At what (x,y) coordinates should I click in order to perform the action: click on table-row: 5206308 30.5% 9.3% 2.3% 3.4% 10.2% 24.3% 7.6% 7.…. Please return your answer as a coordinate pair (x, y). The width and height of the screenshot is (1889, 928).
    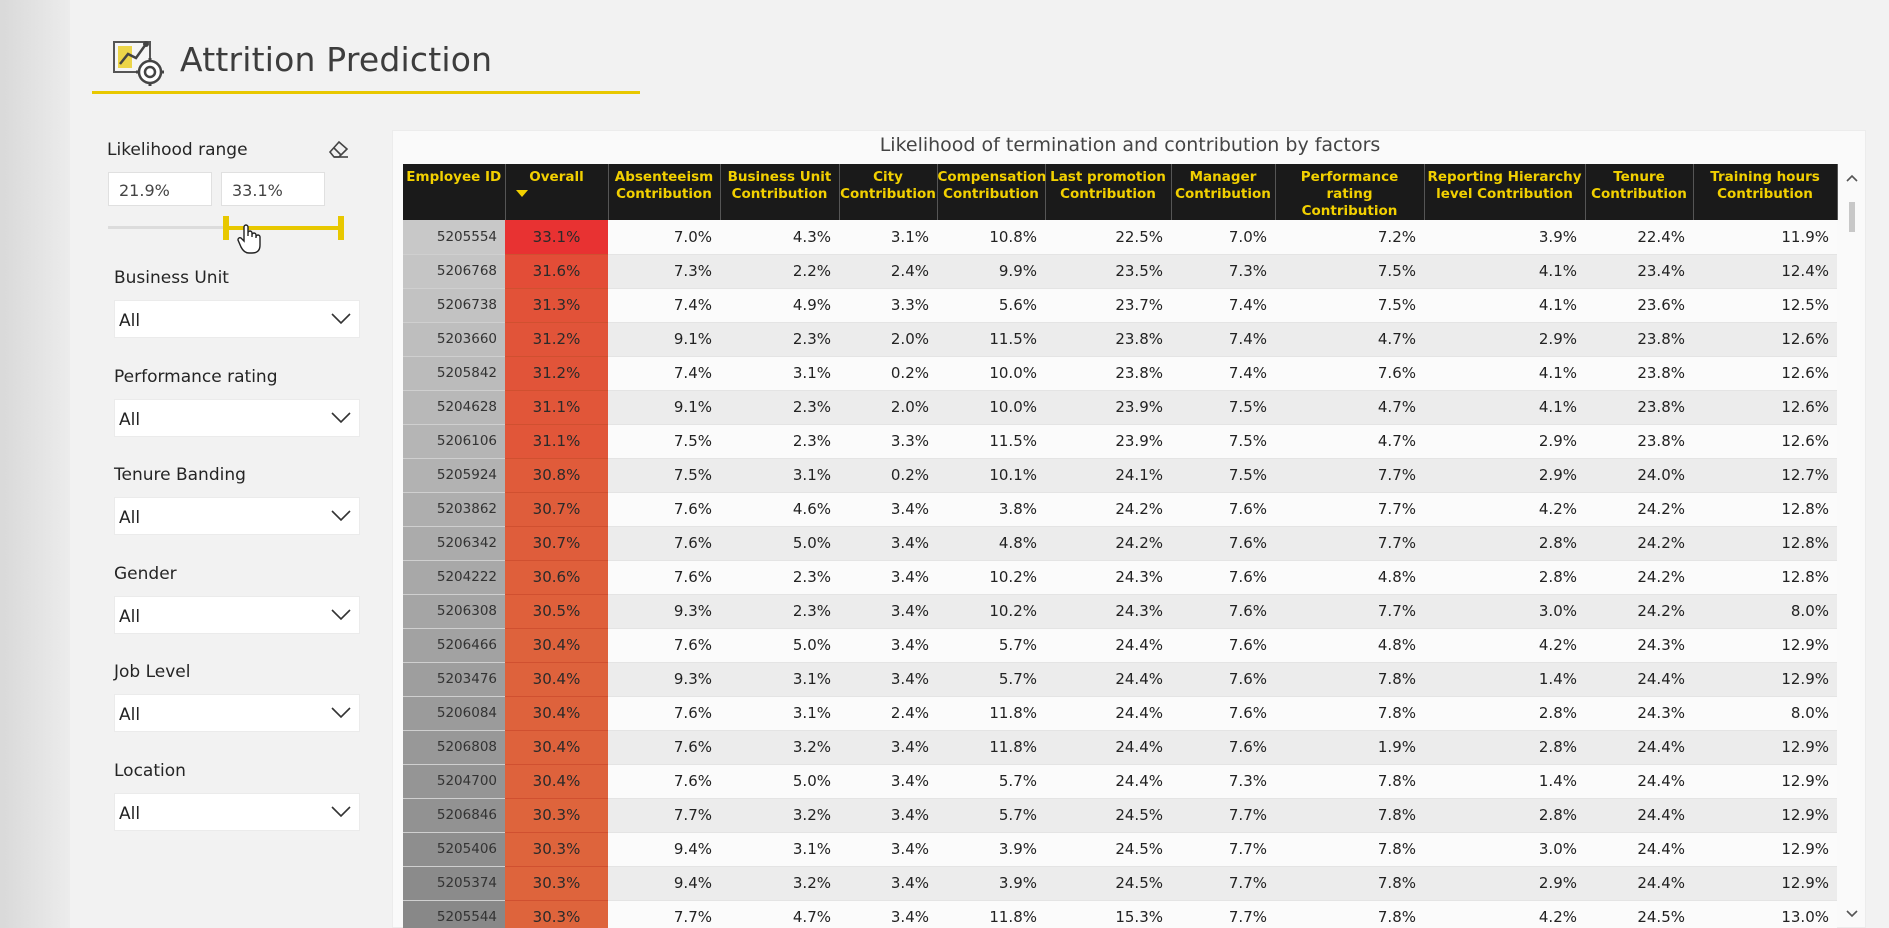
    Looking at the image, I should click on (1120, 611).